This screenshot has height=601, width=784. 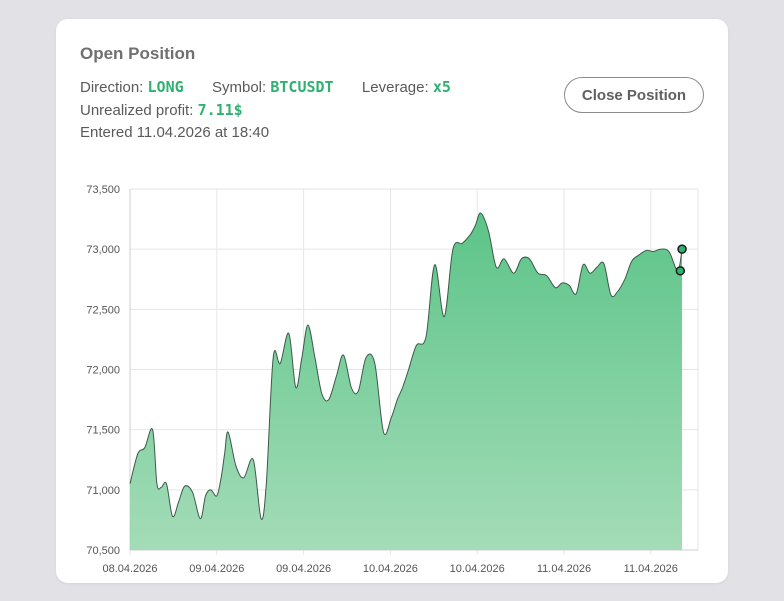 I want to click on y-tick-label: 70,500, so click(x=103, y=551).